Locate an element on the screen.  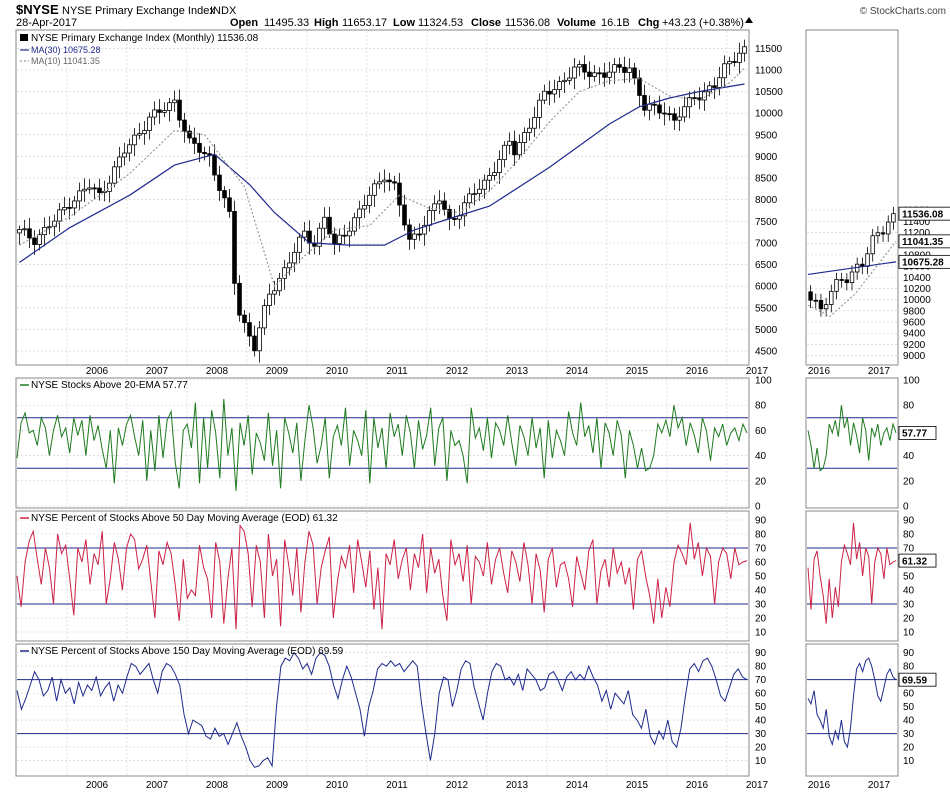
close-value: 11536.08 is located at coordinates (527, 23).